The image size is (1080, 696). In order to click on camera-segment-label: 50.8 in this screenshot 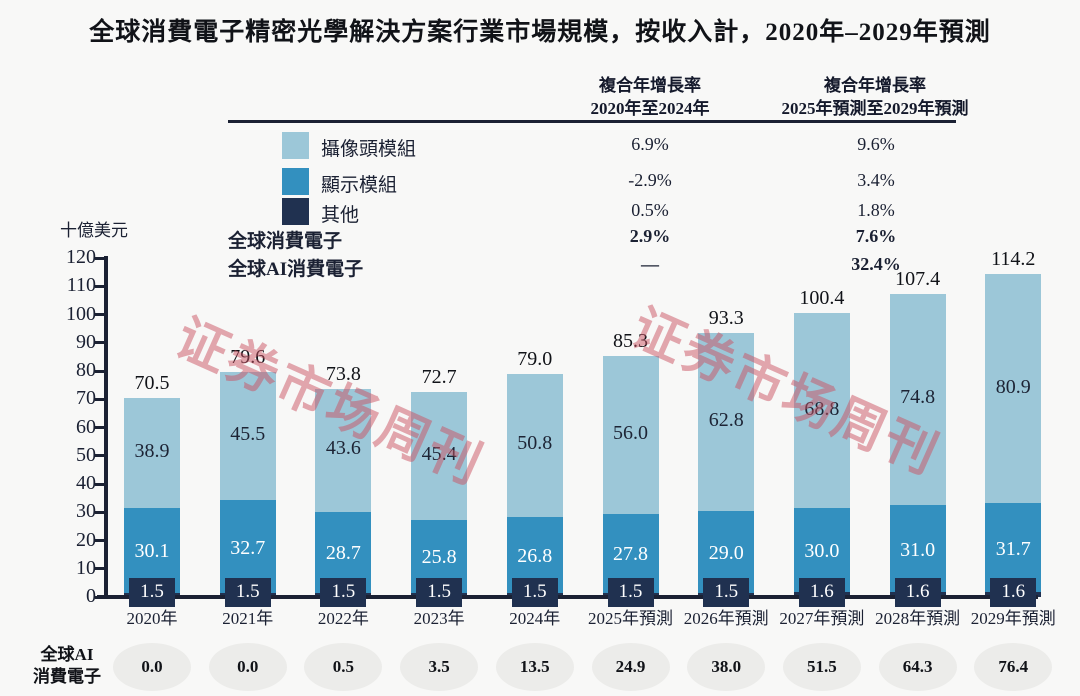, I will do `click(535, 443)`.